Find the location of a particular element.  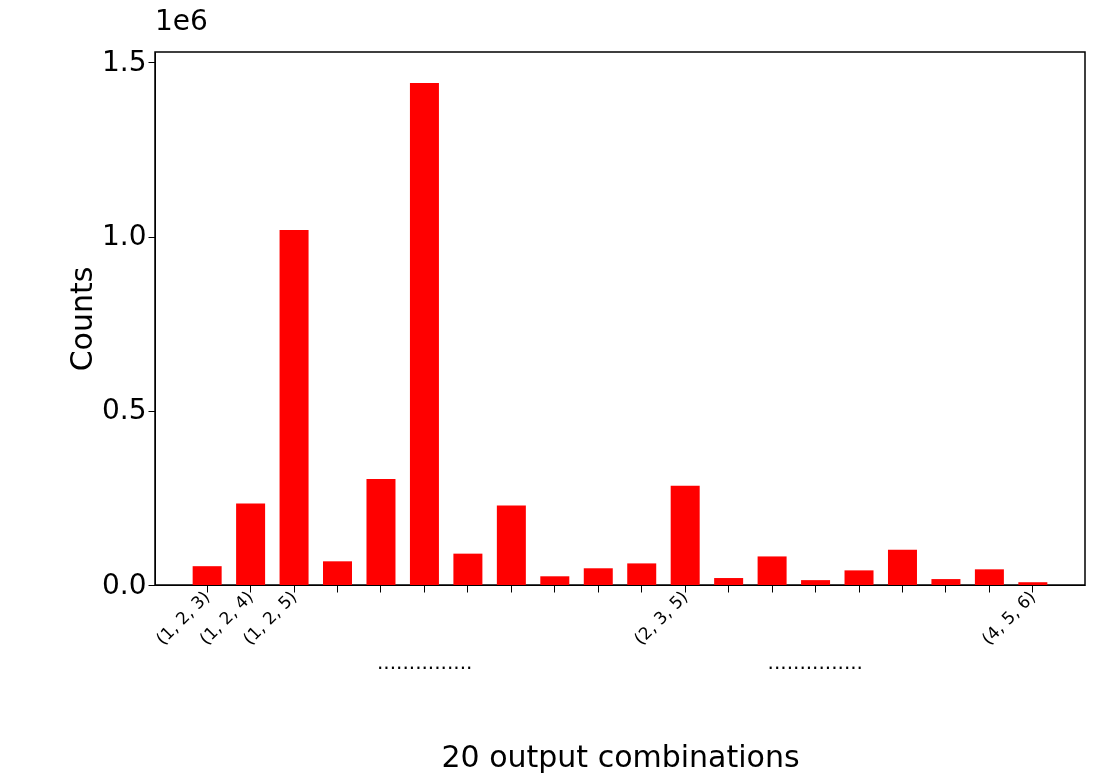

text: 1e6 is located at coordinates (181, 20).